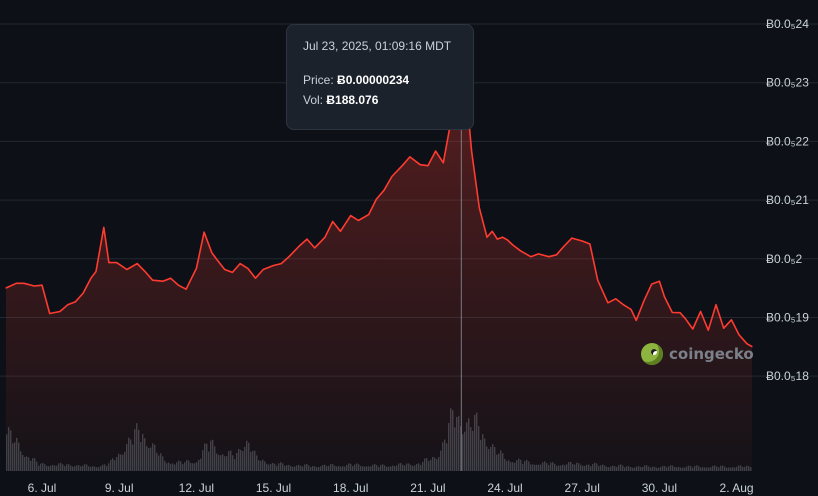  I want to click on tooltip-vol-value: Ƀ188.076, so click(352, 100).